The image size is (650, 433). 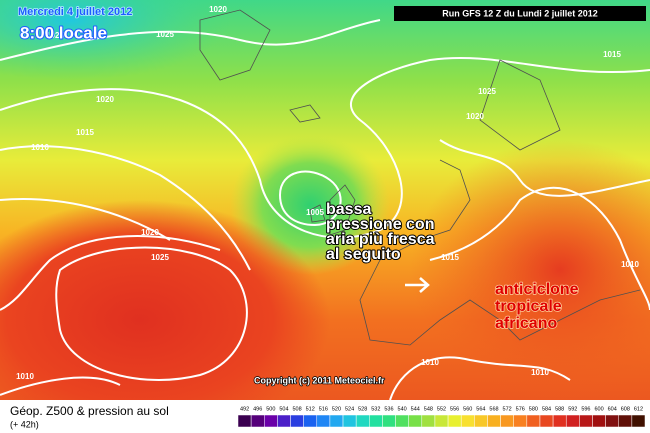 I want to click on scale-label: 520, so click(x=336, y=409).